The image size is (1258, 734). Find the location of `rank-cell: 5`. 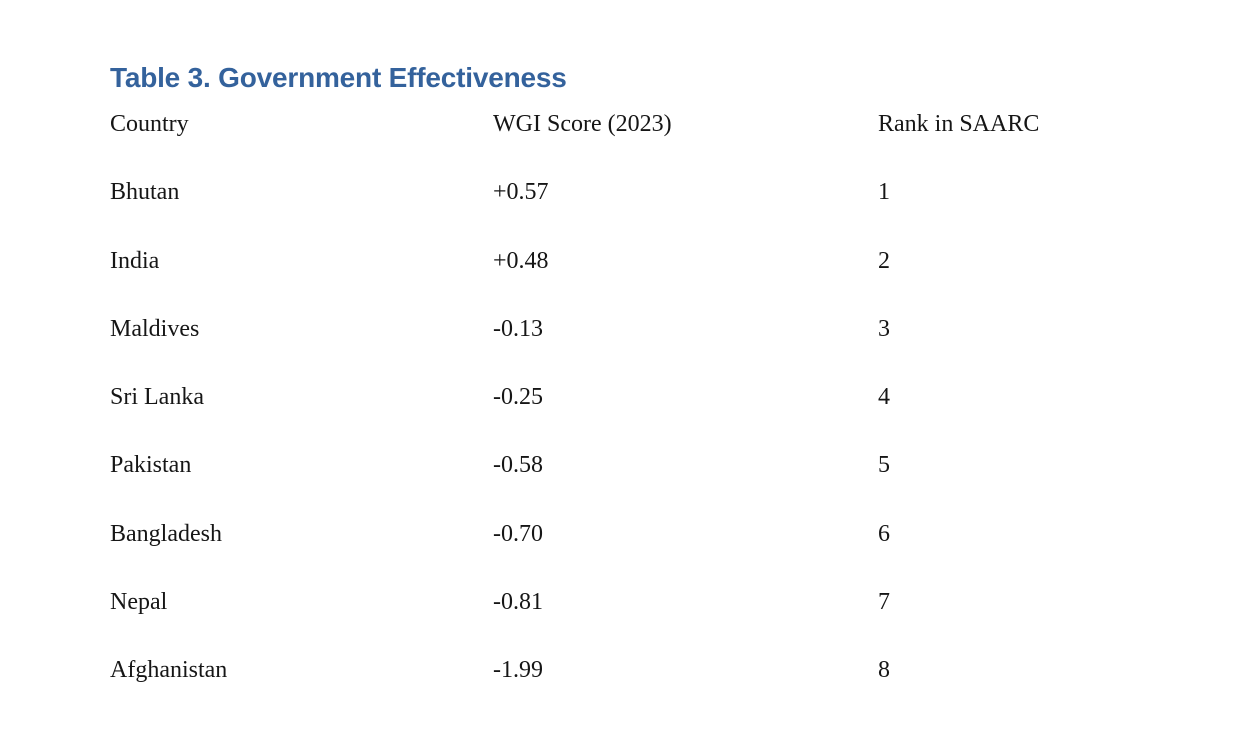

rank-cell: 5 is located at coordinates (884, 465).